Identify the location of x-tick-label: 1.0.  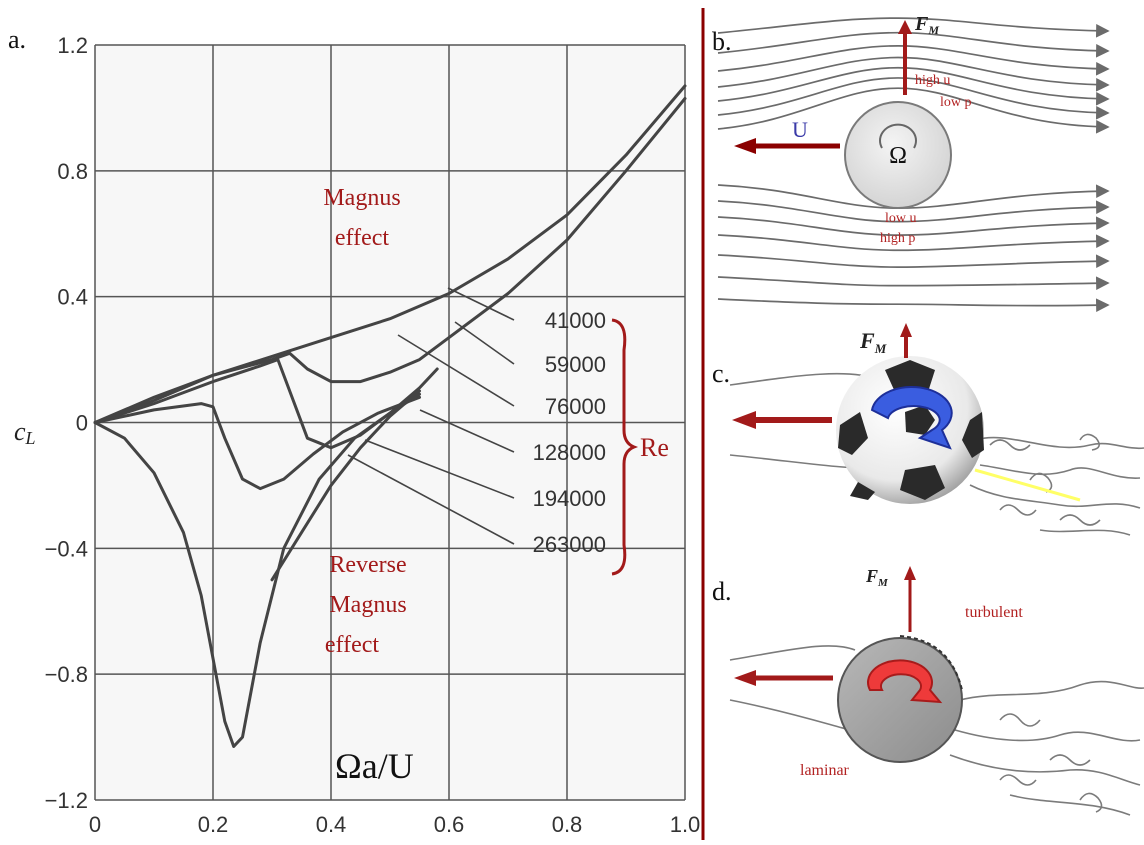
(685, 824).